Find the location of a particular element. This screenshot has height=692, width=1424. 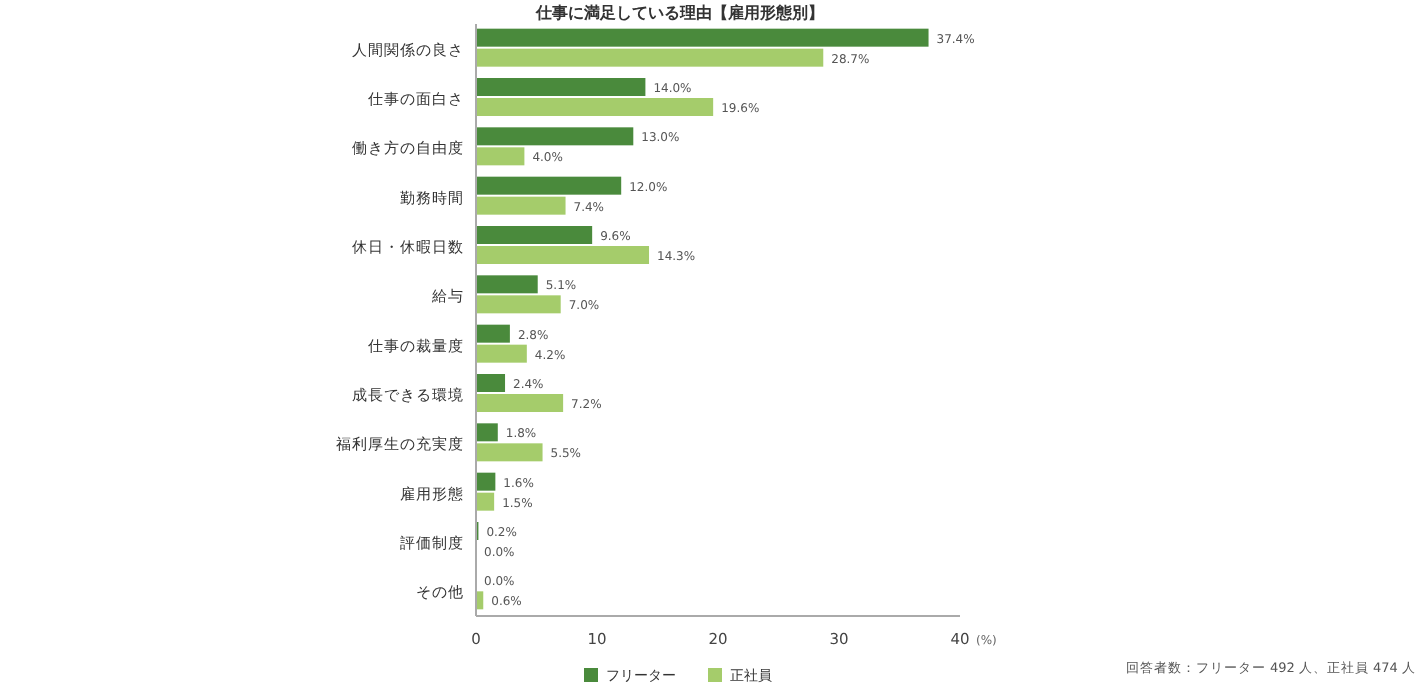

chart-title: 仕事に満足している理由【雇用形態別】 is located at coordinates (679, 12).